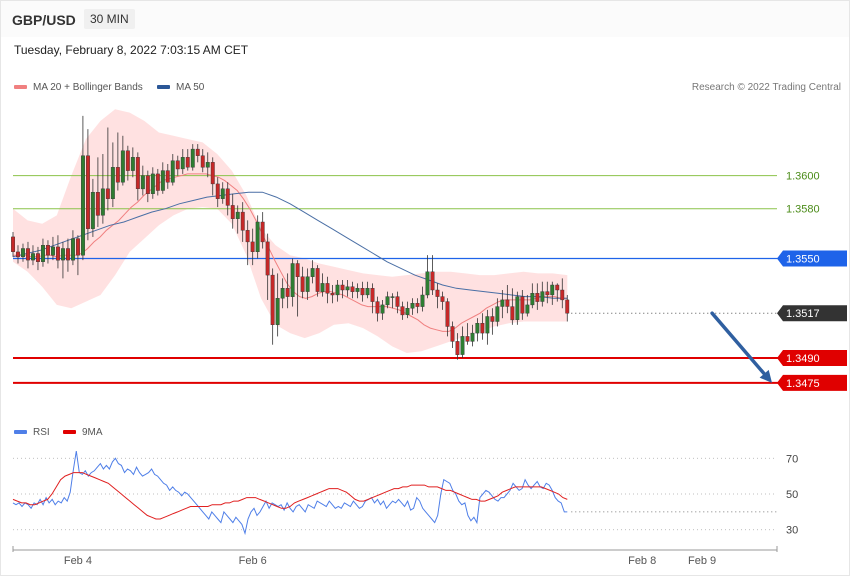  What do you see at coordinates (109, 19) in the screenshot?
I see `timeframe-badge: 30 MIN` at bounding box center [109, 19].